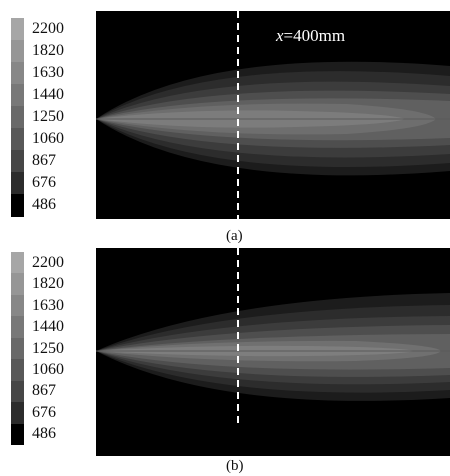 This screenshot has width=450, height=476. I want to click on colorbar-b, so click(17, 349).